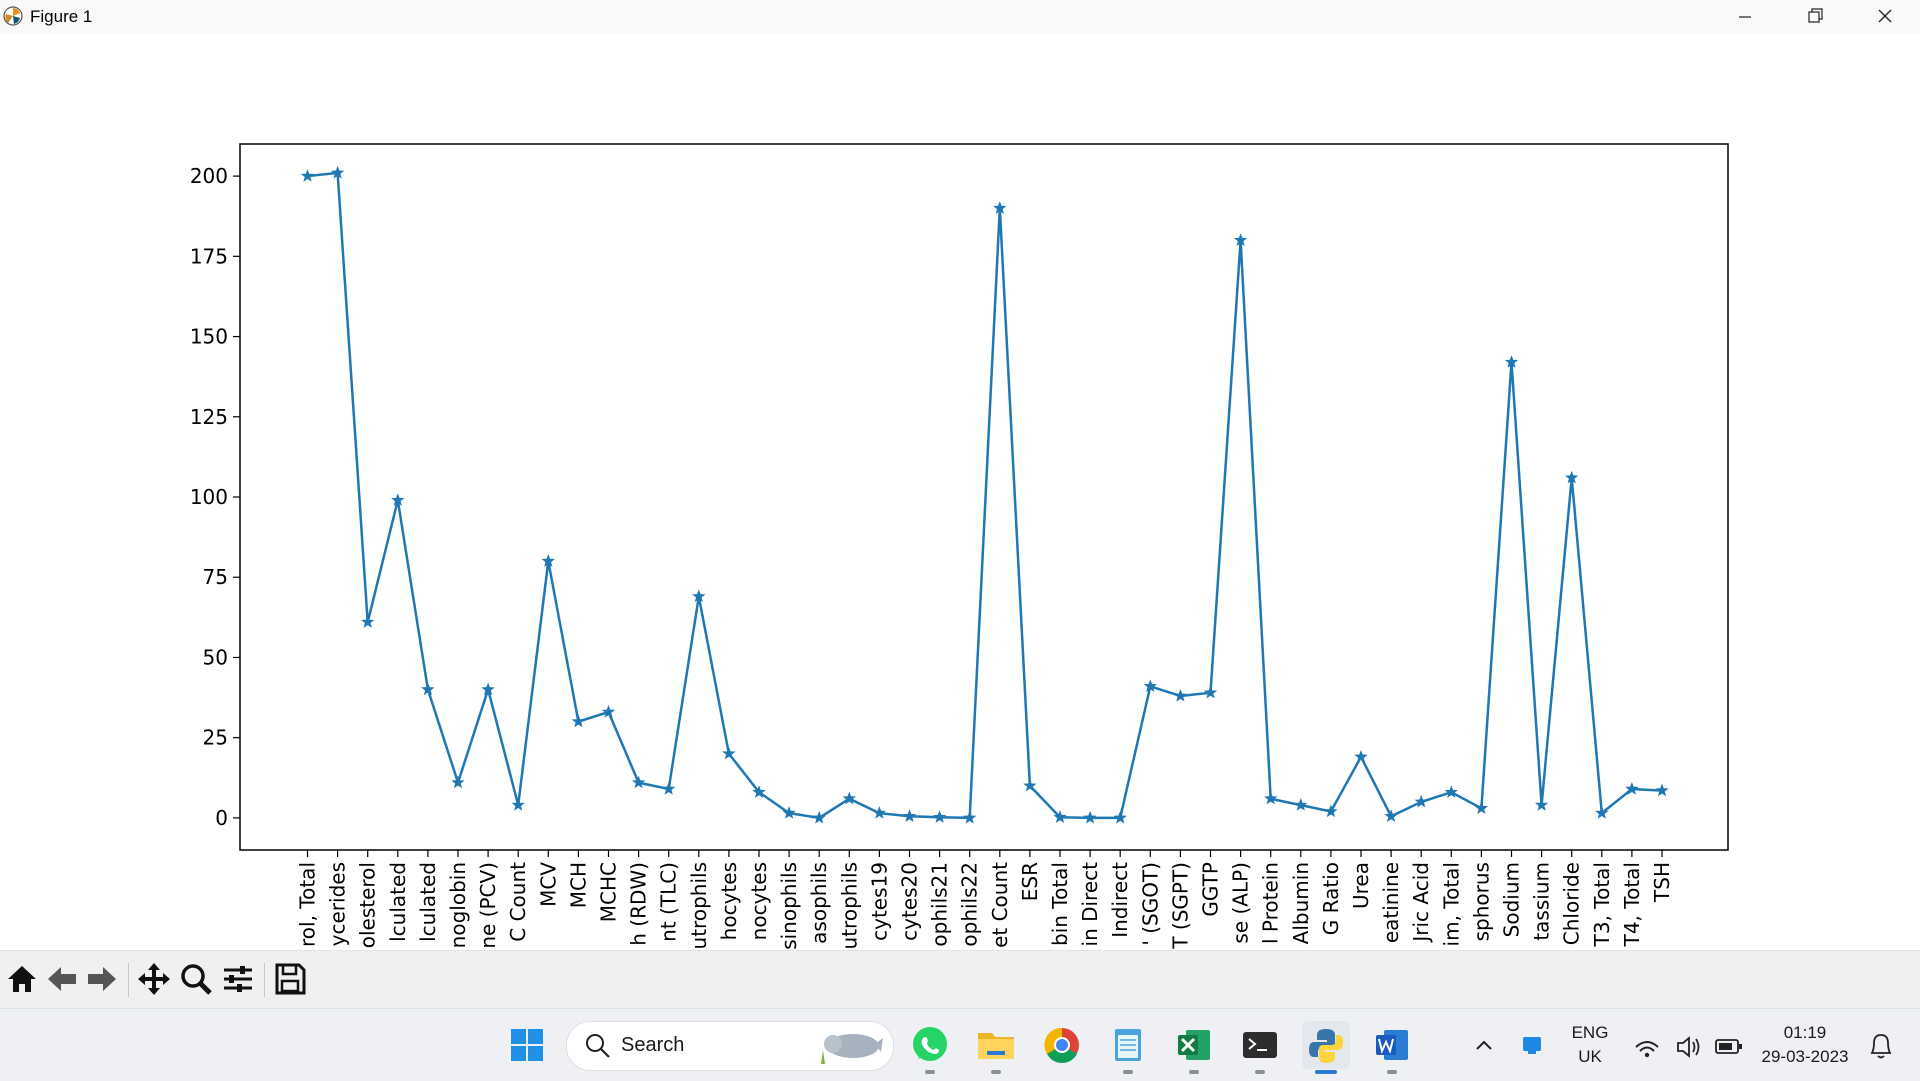 The width and height of the screenshot is (1920, 1081). I want to click on restore-icon, so click(1815, 15).